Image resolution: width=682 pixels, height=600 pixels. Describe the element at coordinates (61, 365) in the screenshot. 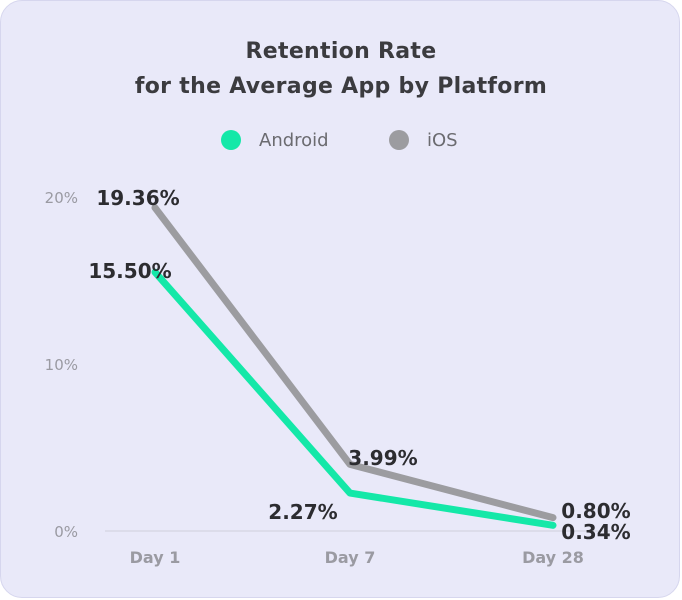

I see `y-tick-label-1: 10%` at that location.